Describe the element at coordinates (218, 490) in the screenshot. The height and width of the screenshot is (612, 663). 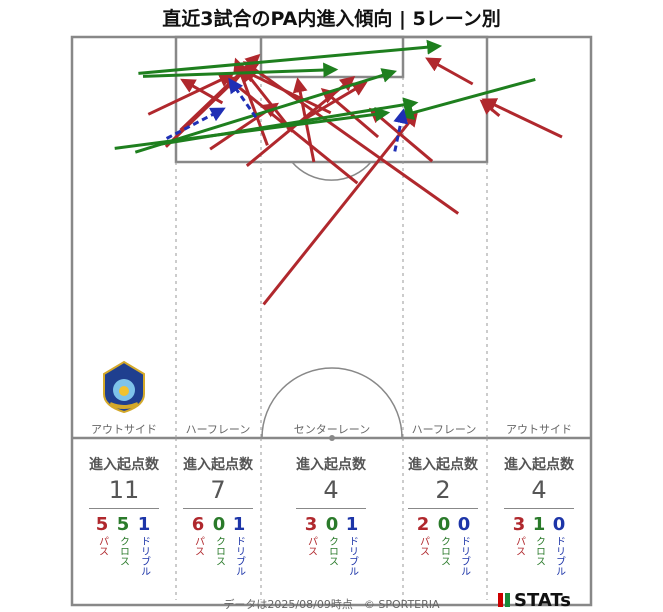
I see `stat-total: 7` at that location.